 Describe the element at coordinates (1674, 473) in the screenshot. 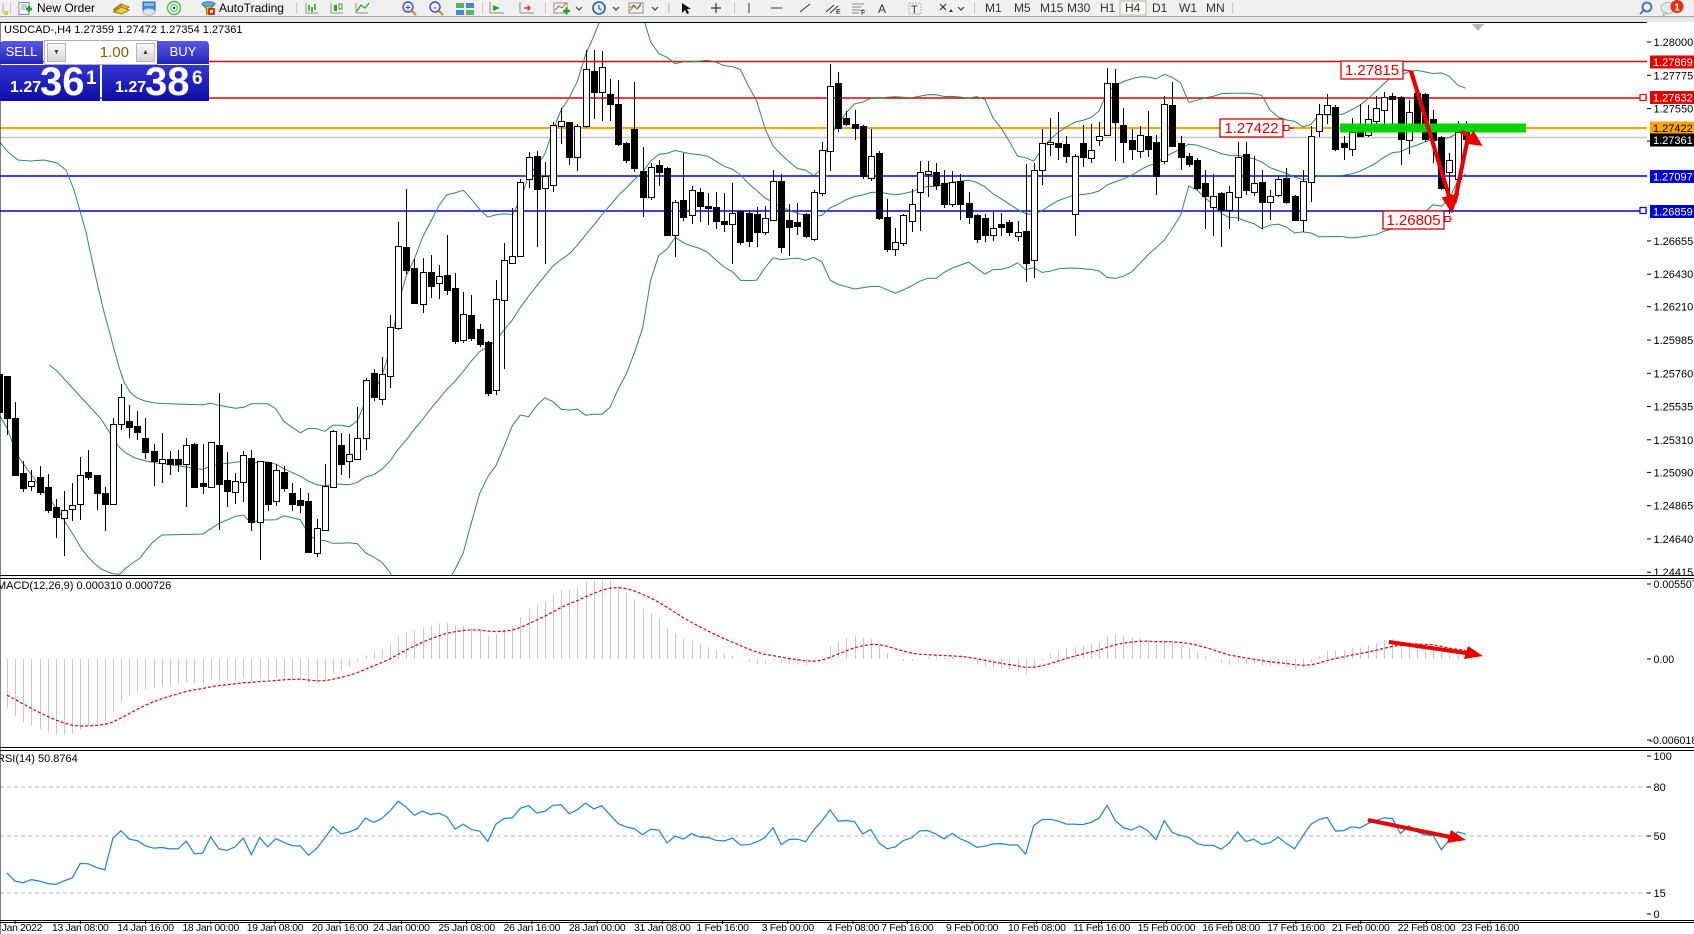

I see `svg-text: 1.25090` at that location.